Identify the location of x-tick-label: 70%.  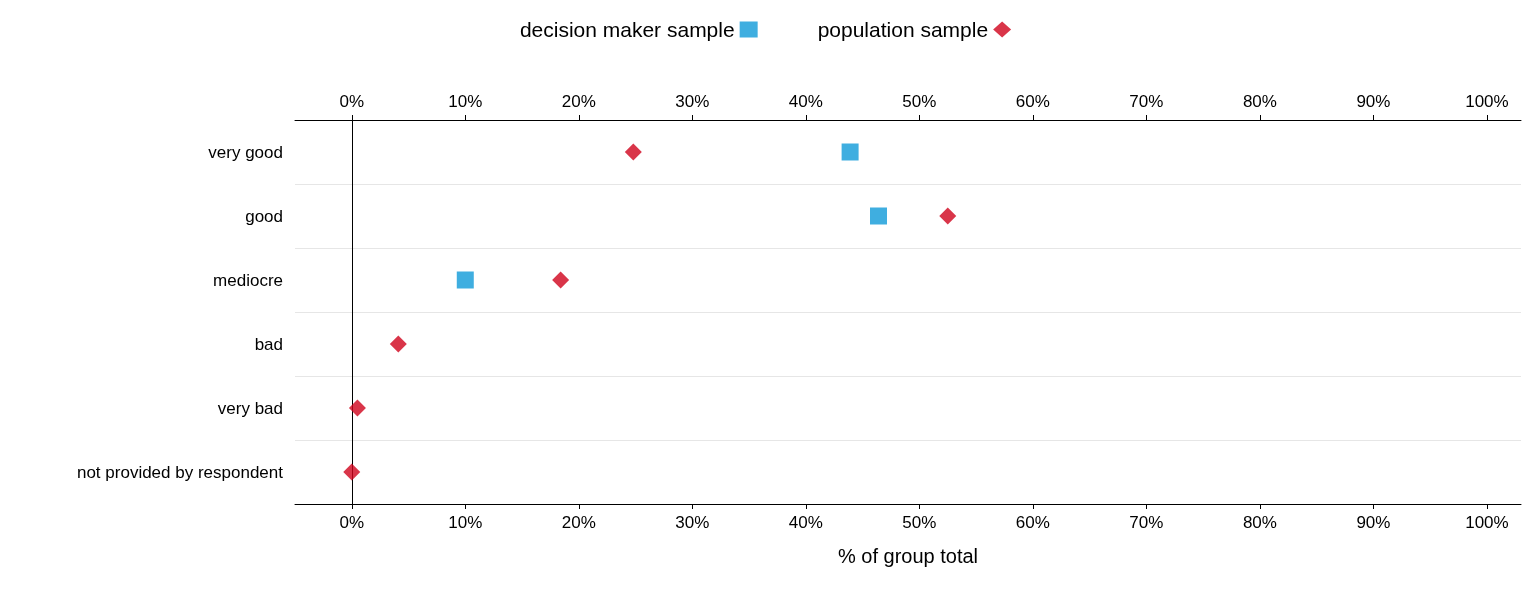
(1146, 522).